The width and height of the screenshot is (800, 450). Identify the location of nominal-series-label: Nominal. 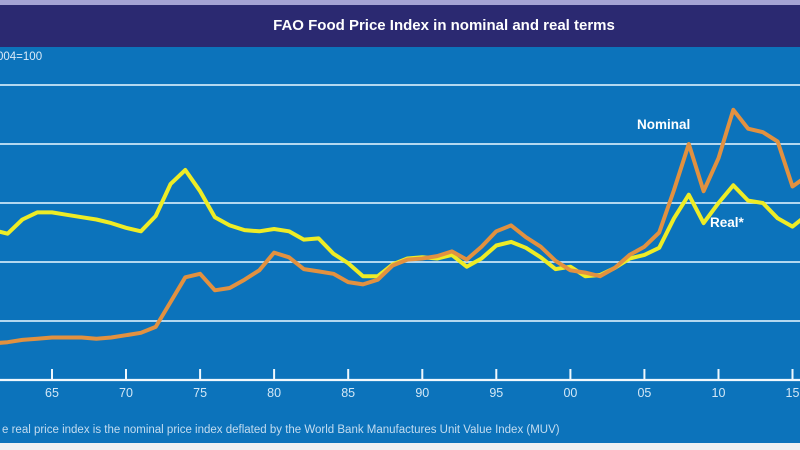
(664, 124).